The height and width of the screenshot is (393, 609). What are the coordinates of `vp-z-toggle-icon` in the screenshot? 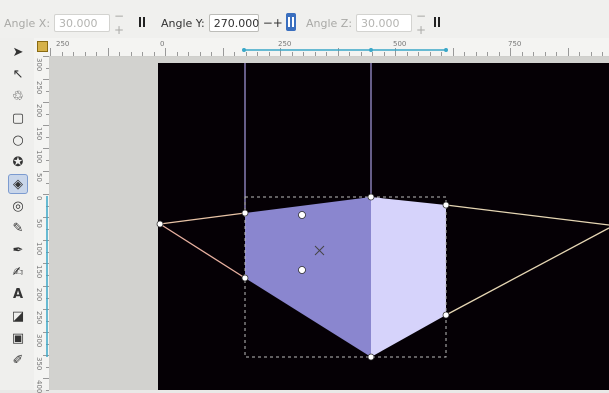 It's located at (437, 22).